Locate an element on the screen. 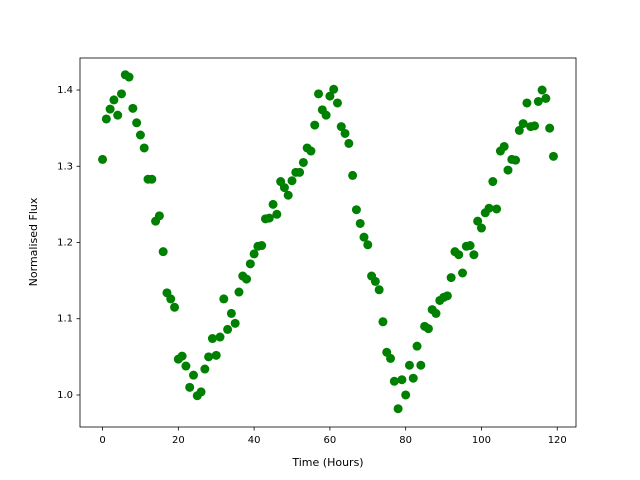 The width and height of the screenshot is (640, 480). x-tick-label: 120 is located at coordinates (557, 440).